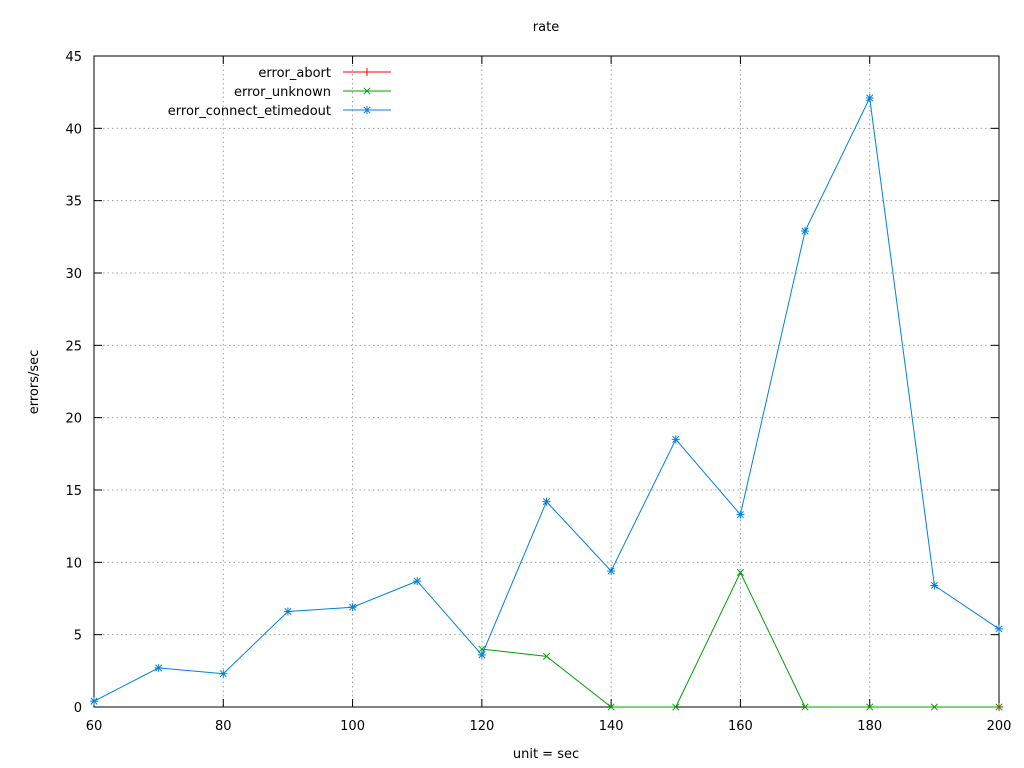 The width and height of the screenshot is (1024, 768). What do you see at coordinates (249, 111) in the screenshot?
I see `legend-label-error-connect-etimedout: error_connect_etimedout` at bounding box center [249, 111].